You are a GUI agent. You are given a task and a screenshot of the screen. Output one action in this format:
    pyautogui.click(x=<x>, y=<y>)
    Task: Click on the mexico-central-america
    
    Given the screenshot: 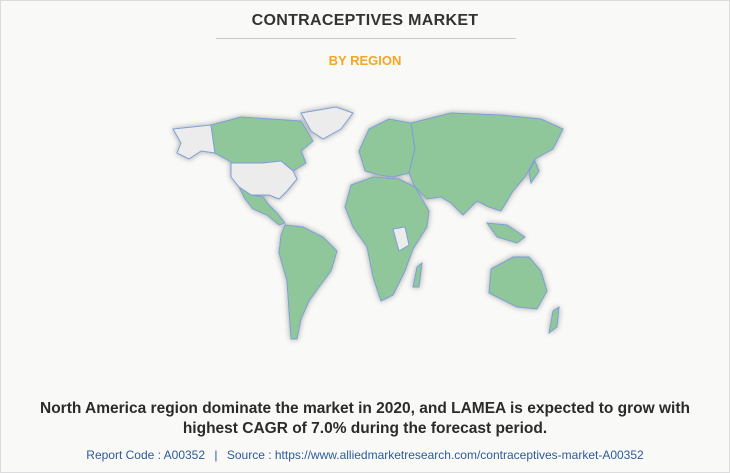 What is the action you would take?
    pyautogui.click(x=261, y=205)
    